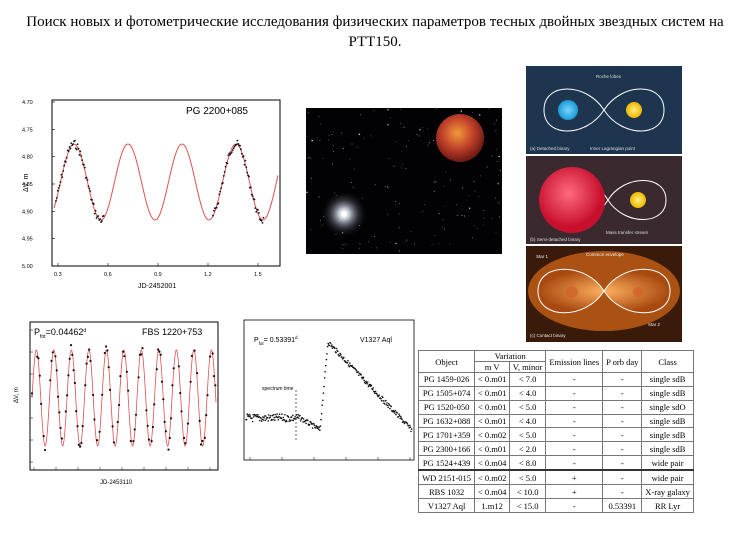 The height and width of the screenshot is (540, 750). What do you see at coordinates (446, 505) in the screenshot?
I see `cell-object: V1327 Aql` at bounding box center [446, 505].